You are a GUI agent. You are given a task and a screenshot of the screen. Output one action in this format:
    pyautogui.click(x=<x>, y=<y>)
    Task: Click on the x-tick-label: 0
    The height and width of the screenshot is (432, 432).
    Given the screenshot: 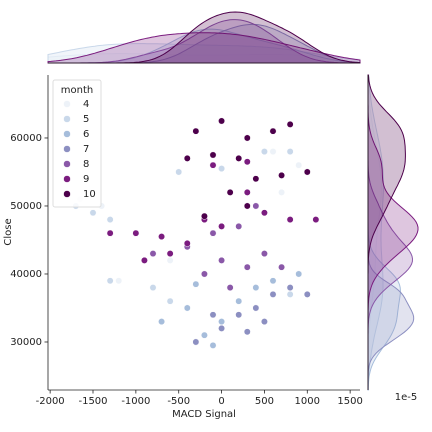 What is the action you would take?
    pyautogui.click(x=221, y=401)
    